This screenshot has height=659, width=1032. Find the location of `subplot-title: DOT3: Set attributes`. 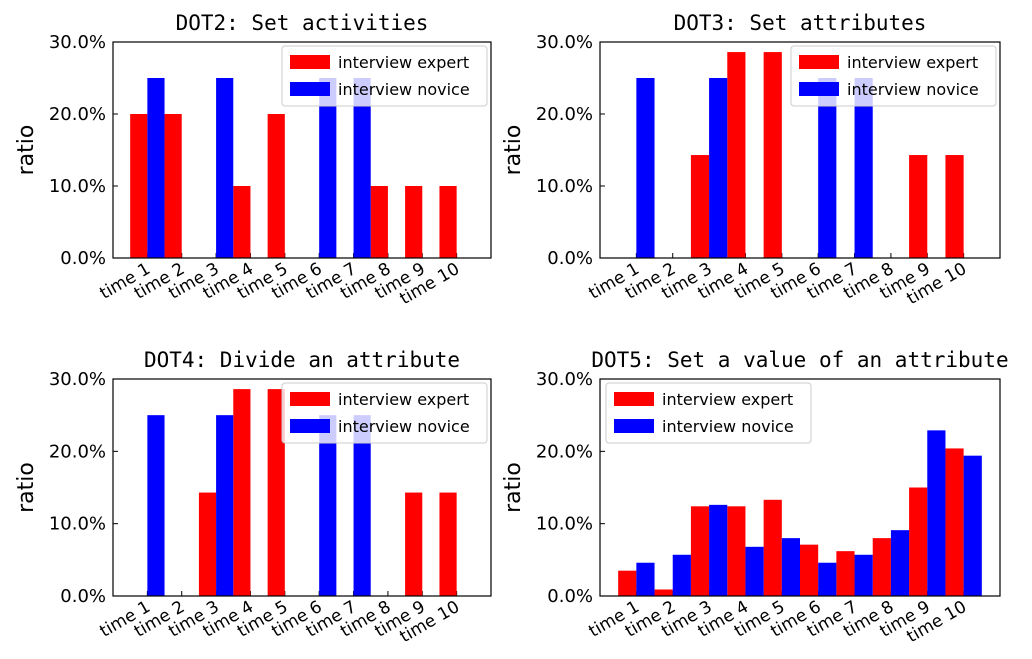

subplot-title: DOT3: Set attributes is located at coordinates (800, 23).